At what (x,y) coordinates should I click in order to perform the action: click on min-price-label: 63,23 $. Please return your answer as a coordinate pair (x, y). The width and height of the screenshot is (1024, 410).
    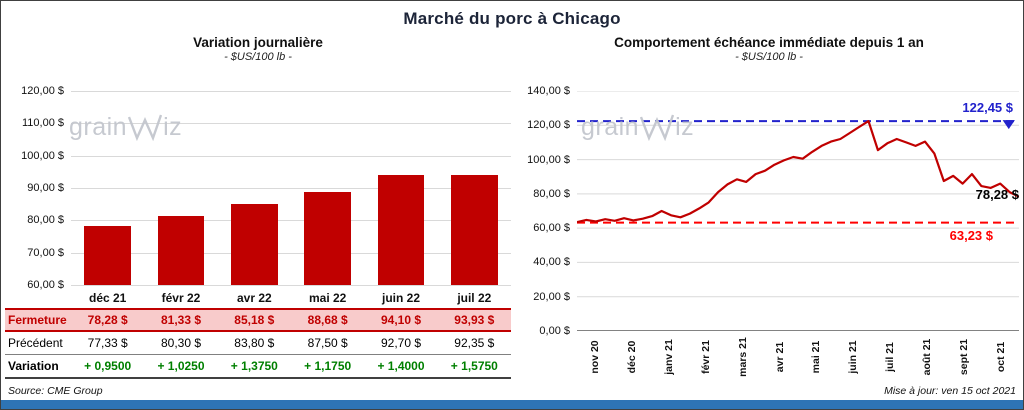
    Looking at the image, I should click on (971, 235).